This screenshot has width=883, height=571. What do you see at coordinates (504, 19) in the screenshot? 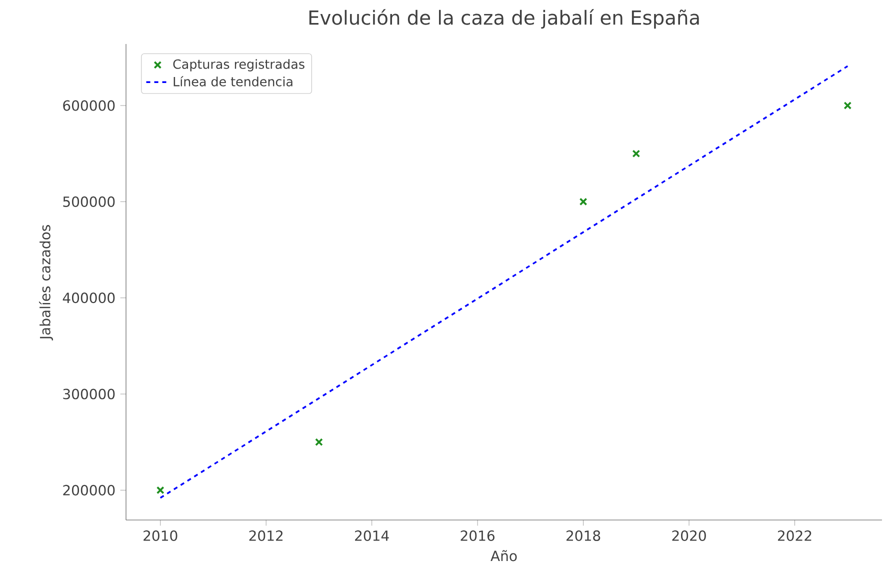
I see `chart-title: Evolución de la caza de jabalí en España` at bounding box center [504, 19].